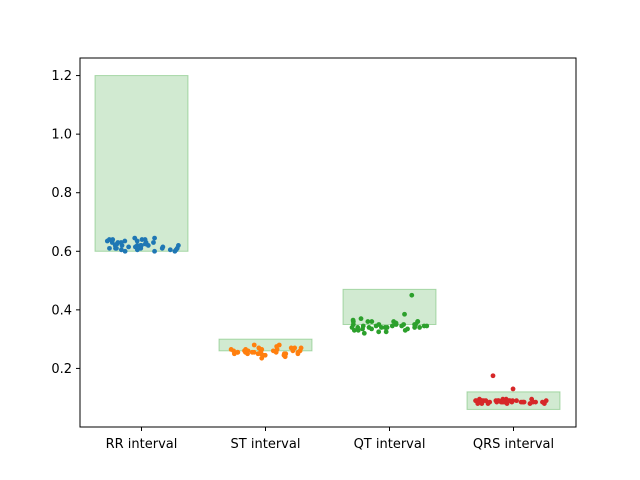  What do you see at coordinates (61, 252) in the screenshot?
I see `y-tick-label: 0.6` at bounding box center [61, 252].